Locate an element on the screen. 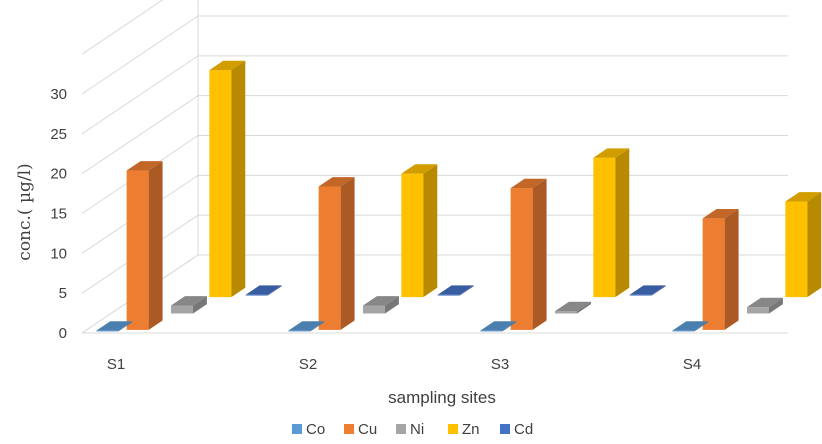 Image resolution: width=822 pixels, height=444 pixels. x-tick-label: S2 is located at coordinates (308, 364).